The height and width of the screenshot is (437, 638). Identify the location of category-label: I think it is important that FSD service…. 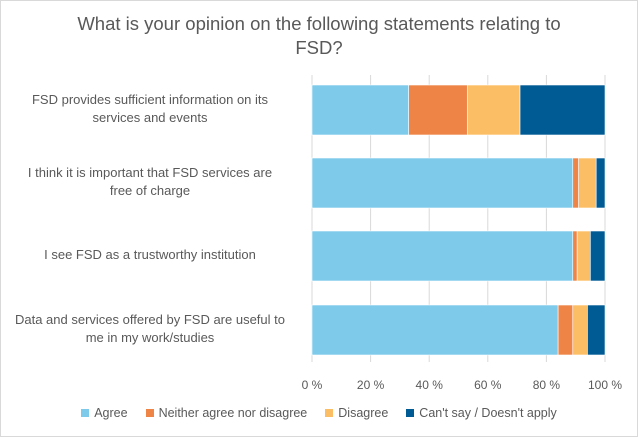
(150, 182).